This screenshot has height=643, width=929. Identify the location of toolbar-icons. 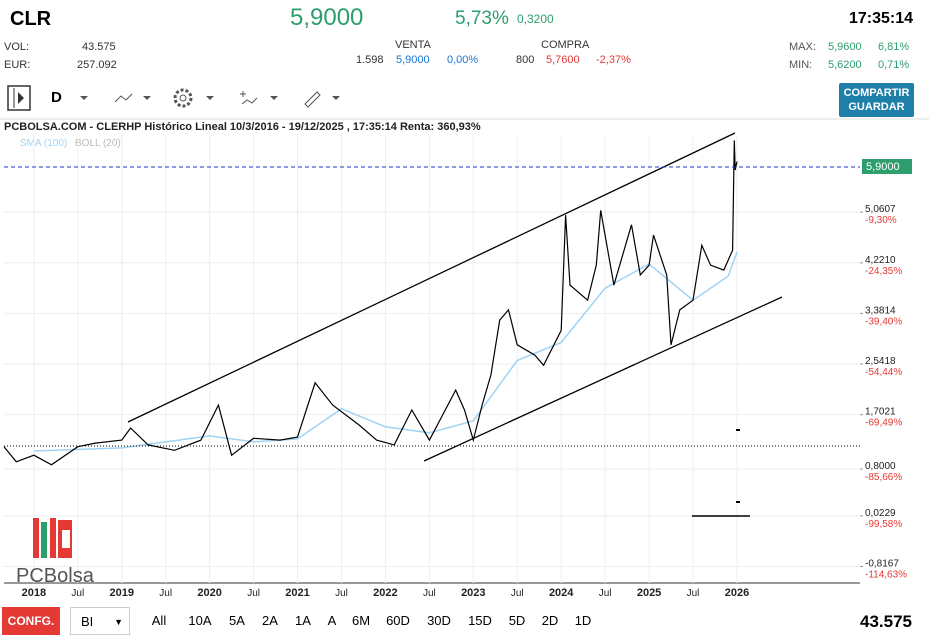
(173, 98).